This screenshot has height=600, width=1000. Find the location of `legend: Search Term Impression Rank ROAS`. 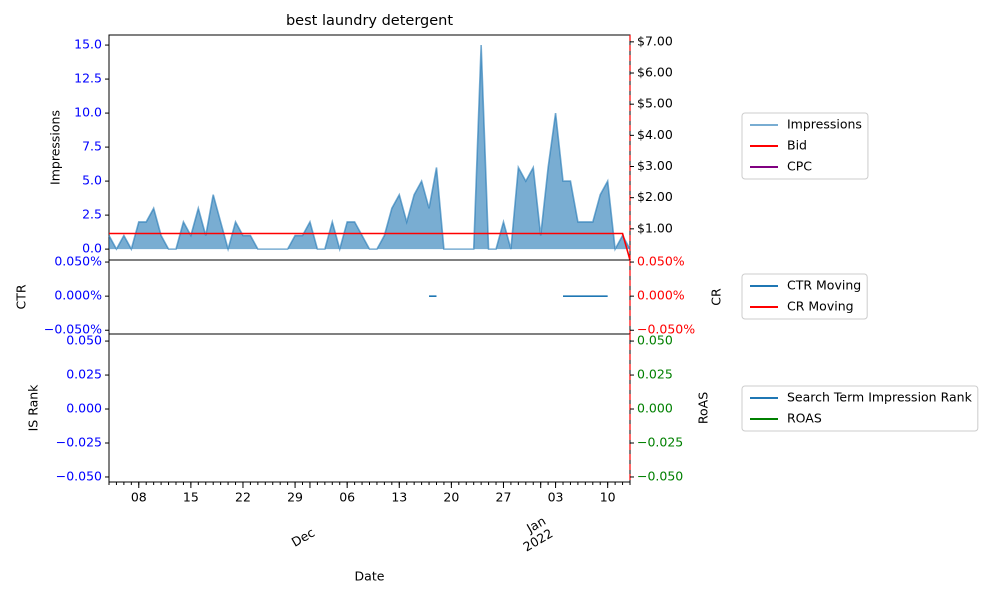

legend: Search Term Impression Rank ROAS is located at coordinates (860, 408).